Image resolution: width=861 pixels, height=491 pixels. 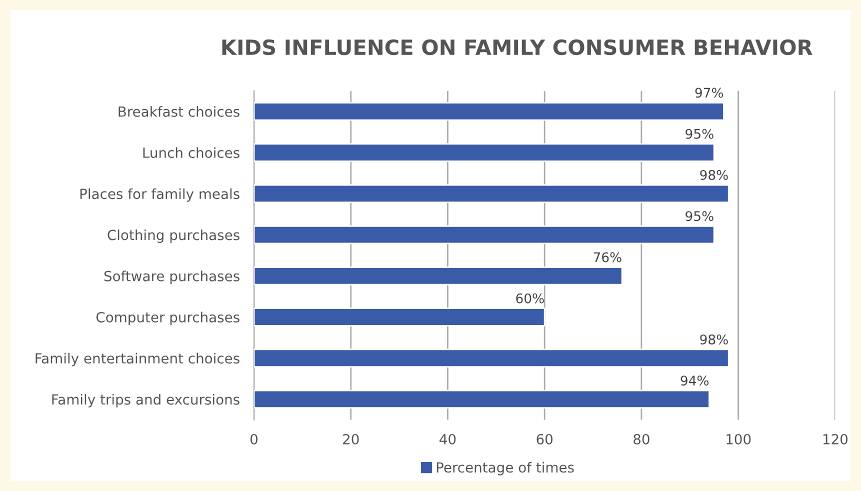 What do you see at coordinates (642, 439) in the screenshot?
I see `x-tick-label: 80` at bounding box center [642, 439].